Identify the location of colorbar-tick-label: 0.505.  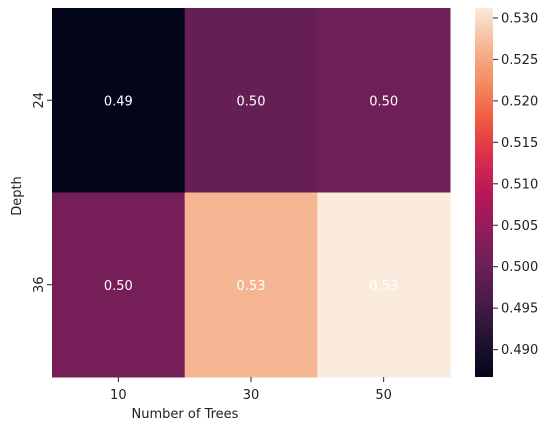
(519, 226).